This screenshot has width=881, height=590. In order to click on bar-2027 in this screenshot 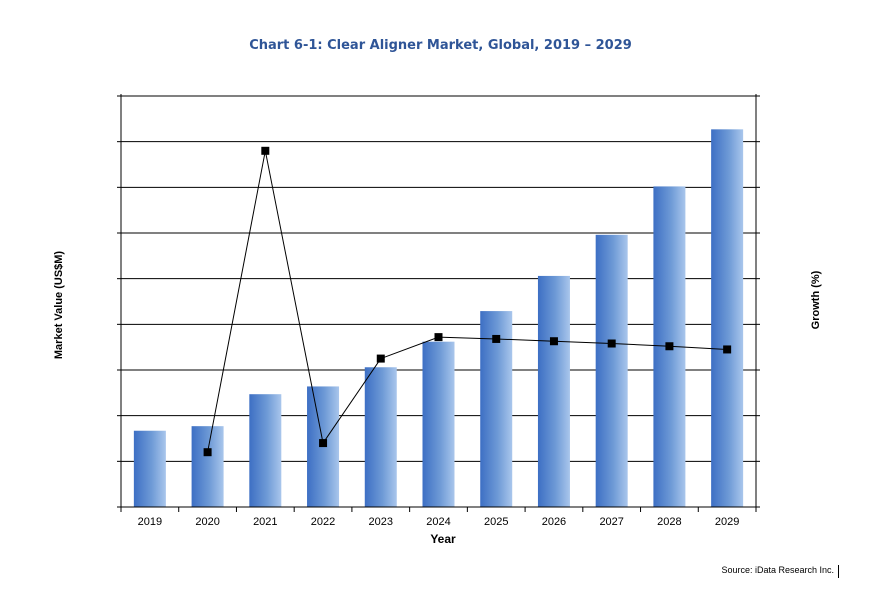, I will do `click(611, 370)`.